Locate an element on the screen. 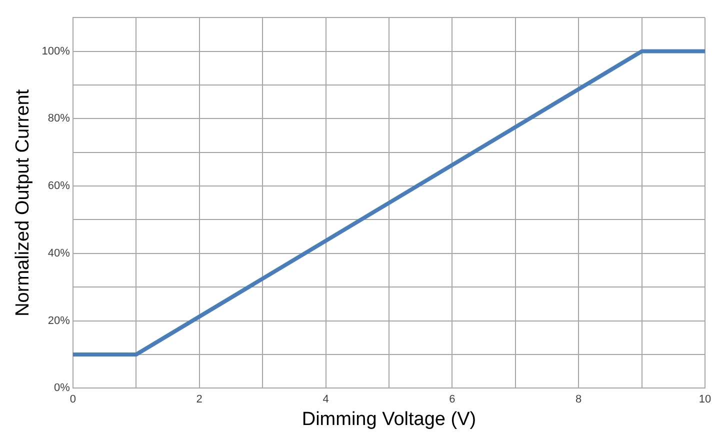  y-axis-title: Normalized Output Current is located at coordinates (23, 202).